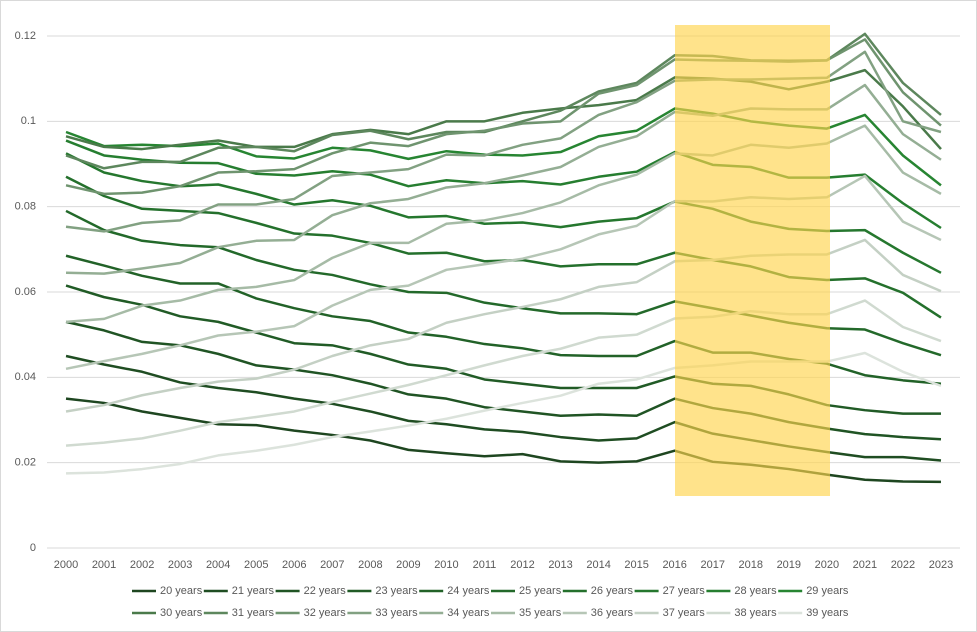 The width and height of the screenshot is (977, 632). I want to click on legend-label: 27 years, so click(684, 591).